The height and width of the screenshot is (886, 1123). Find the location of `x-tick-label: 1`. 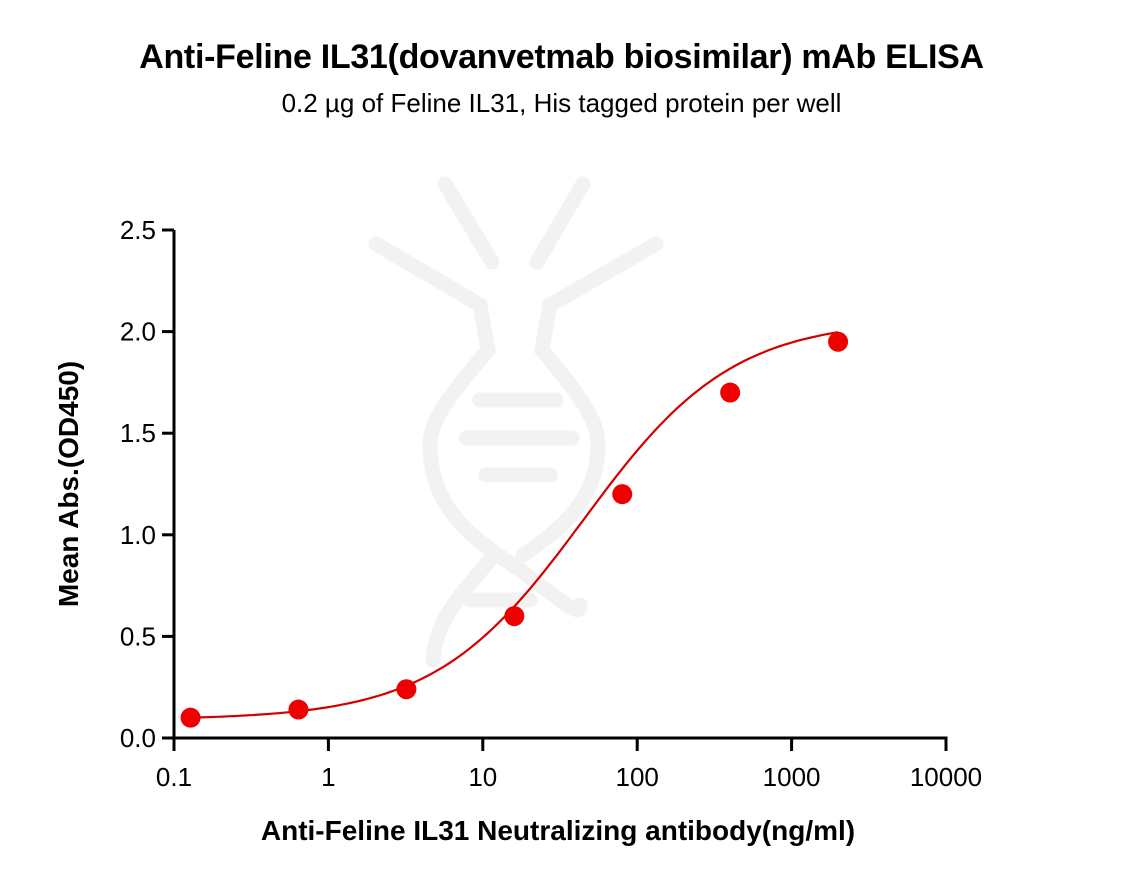

x-tick-label: 1 is located at coordinates (328, 777).